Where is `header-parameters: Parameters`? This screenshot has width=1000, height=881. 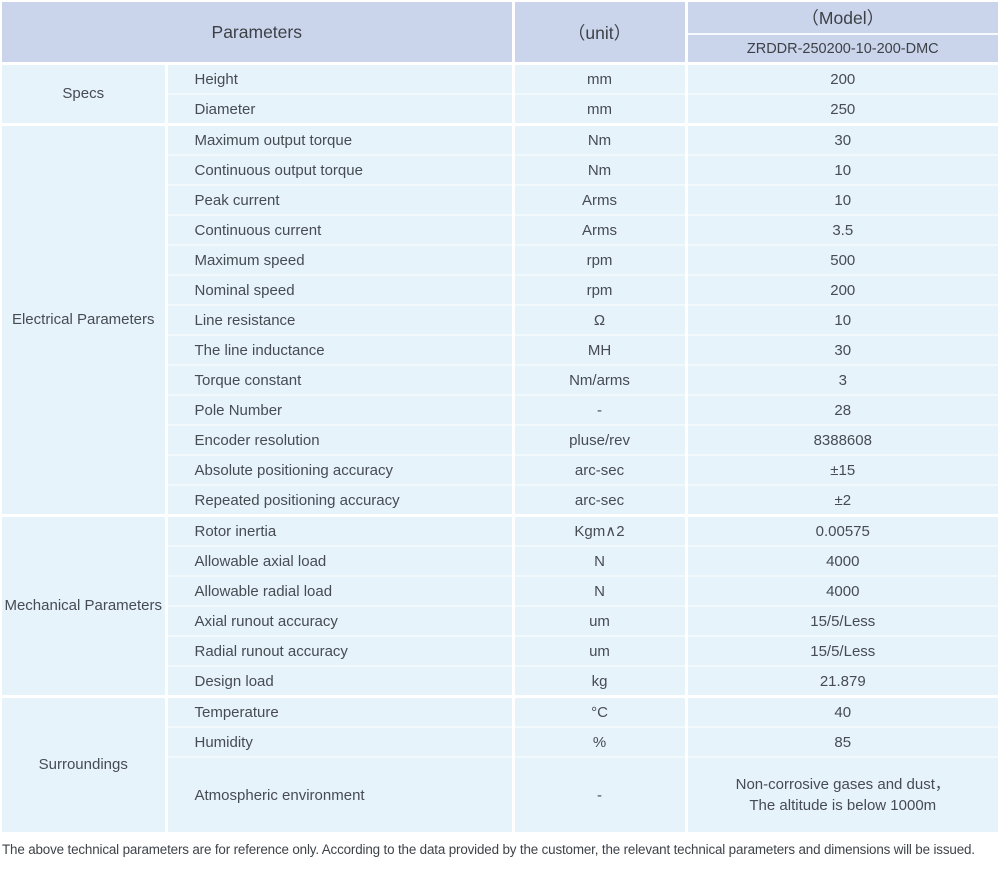 header-parameters: Parameters is located at coordinates (258, 33).